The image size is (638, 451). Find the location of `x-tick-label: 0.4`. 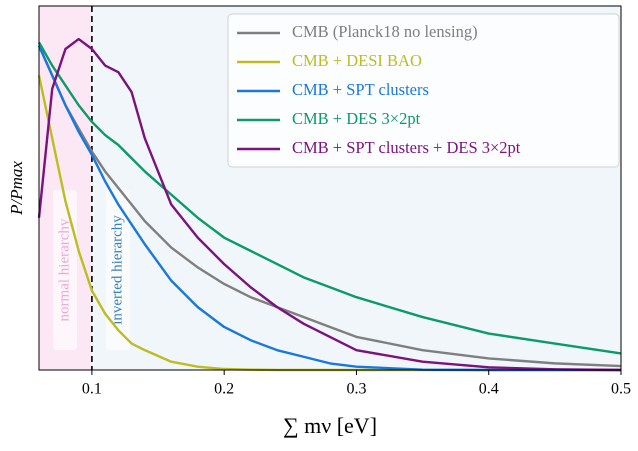

x-tick-label: 0.4 is located at coordinates (489, 389).